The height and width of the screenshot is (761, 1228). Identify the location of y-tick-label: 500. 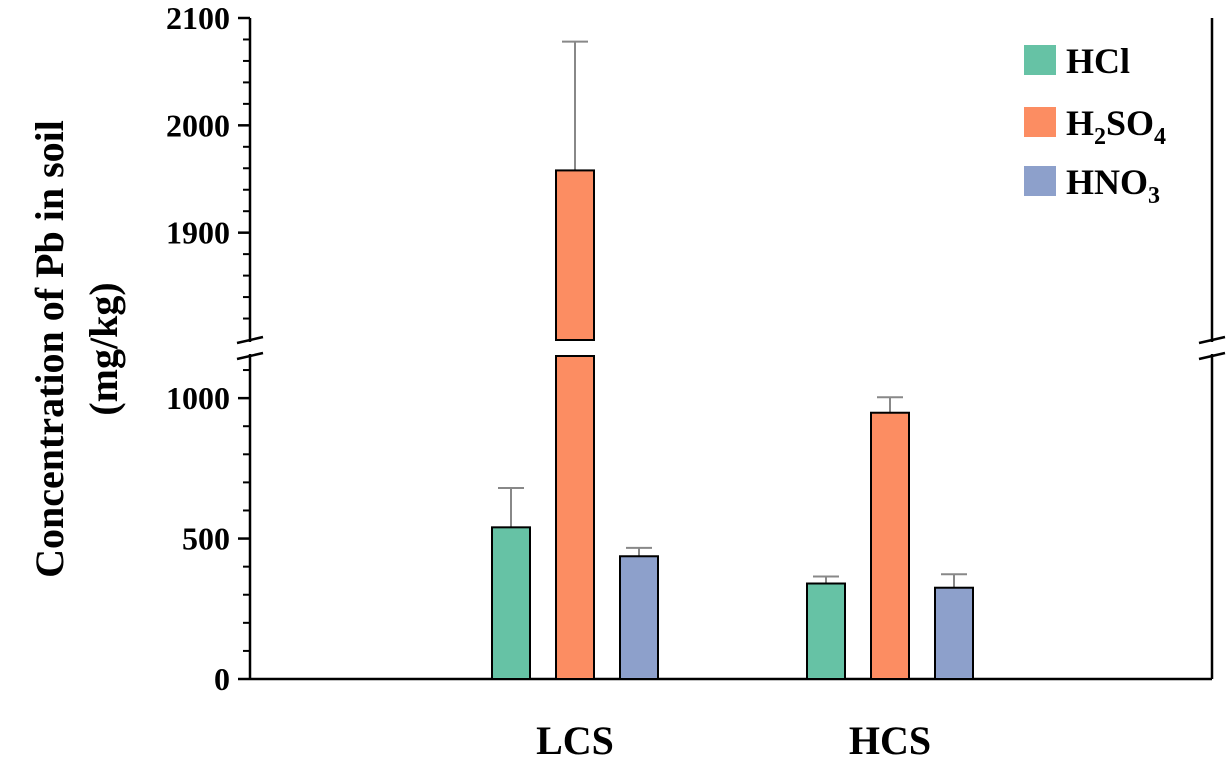
(206, 539).